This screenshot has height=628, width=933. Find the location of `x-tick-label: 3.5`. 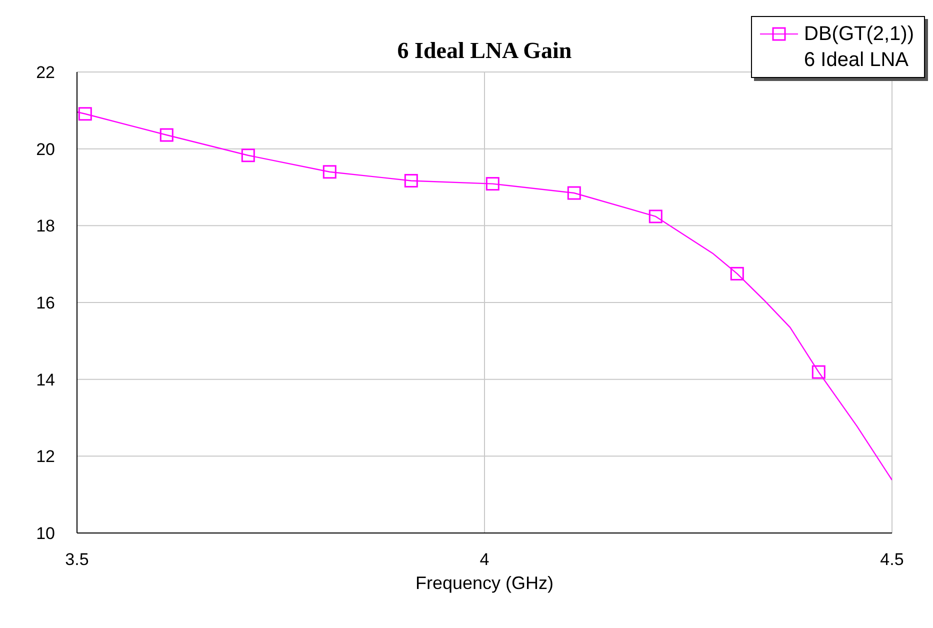

x-tick-label: 3.5 is located at coordinates (77, 560).